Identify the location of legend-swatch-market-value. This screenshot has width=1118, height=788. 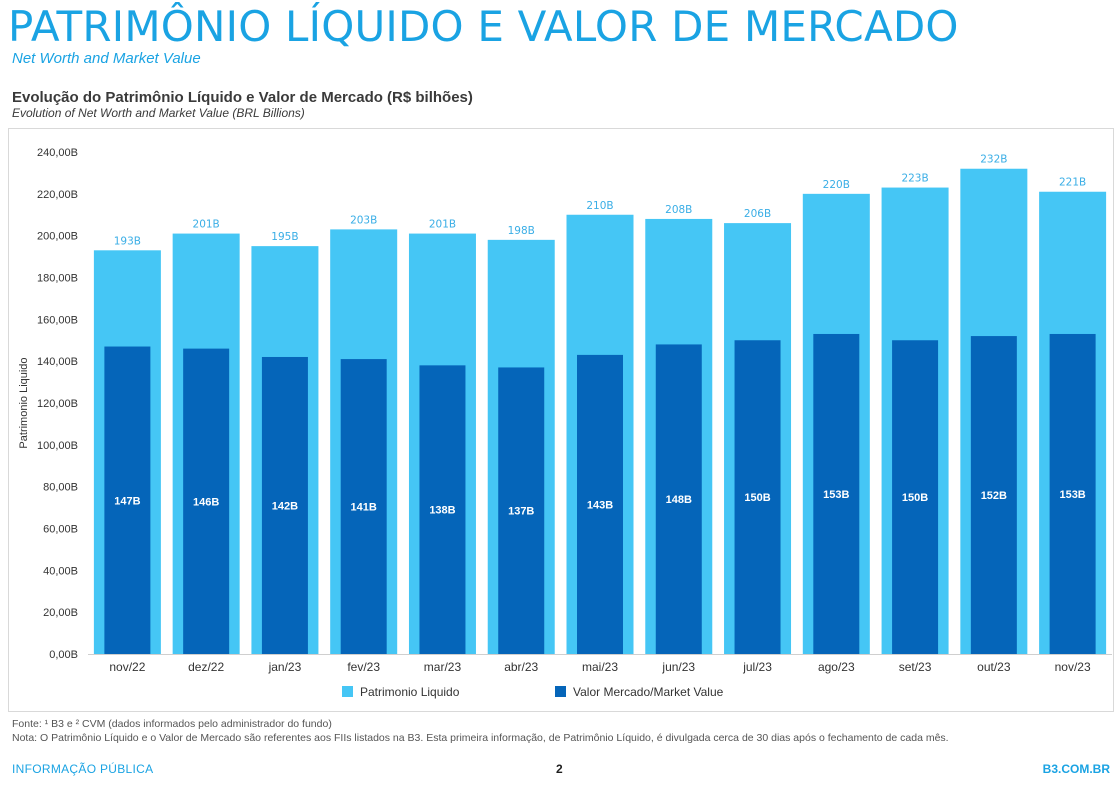
(560, 691).